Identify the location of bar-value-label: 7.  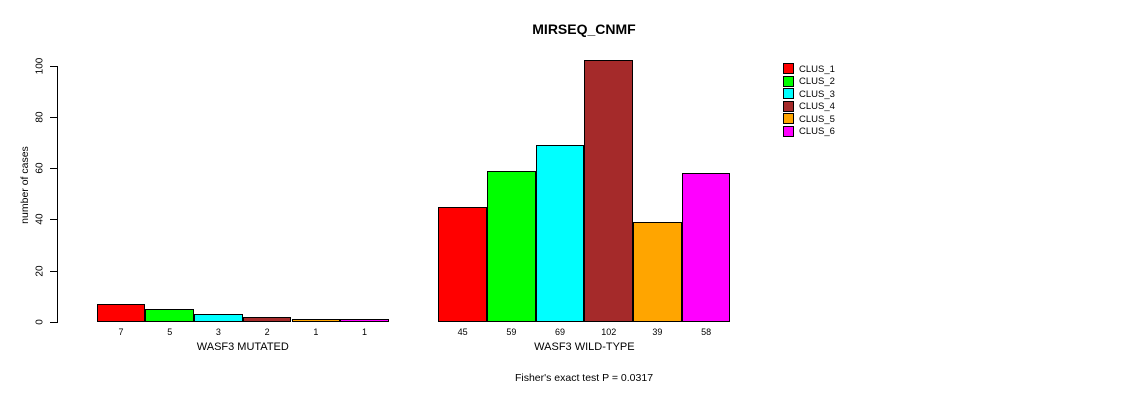
(121, 332).